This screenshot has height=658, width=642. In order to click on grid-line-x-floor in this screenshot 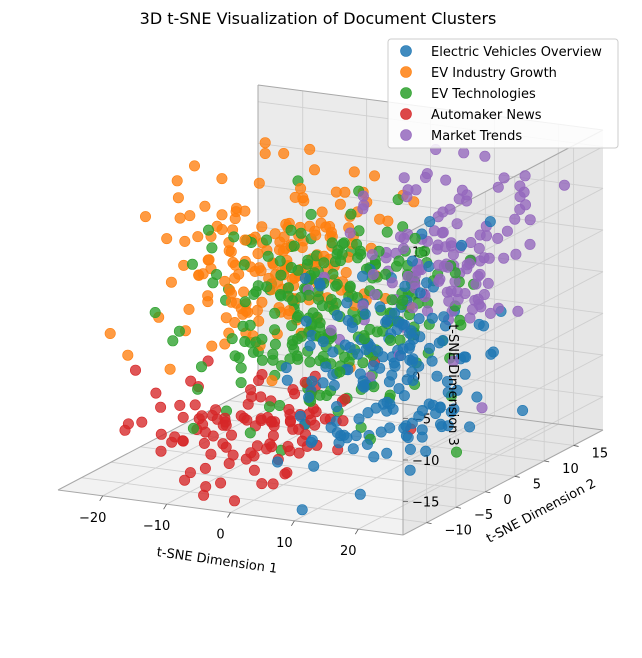, I will do `click(394, 468)`.